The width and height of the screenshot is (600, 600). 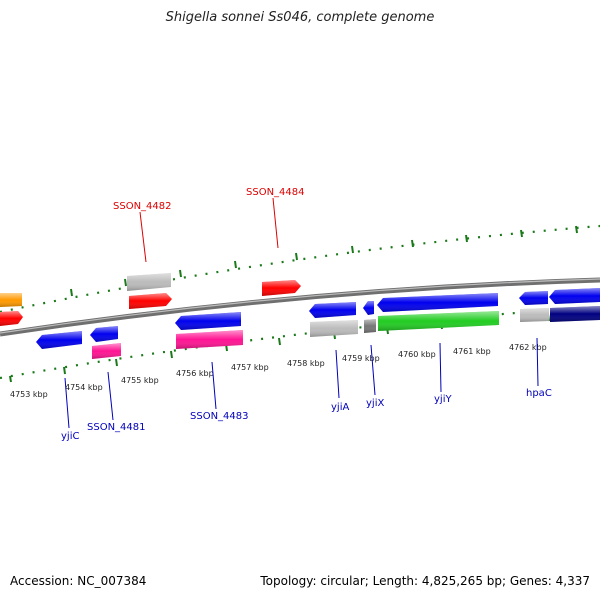 What do you see at coordinates (219, 416) in the screenshot?
I see `gene-label-SSON_4483: SSON_4483` at bounding box center [219, 416].